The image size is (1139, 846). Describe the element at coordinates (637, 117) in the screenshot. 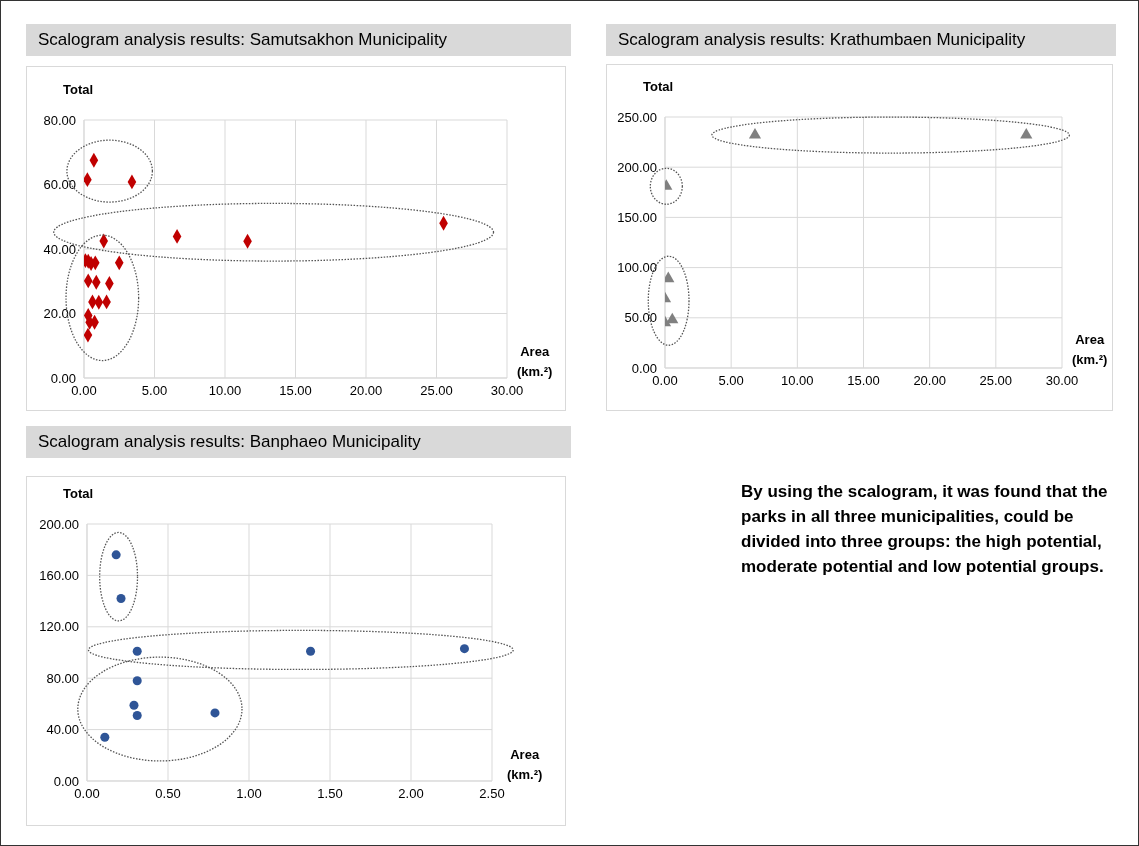

I see `y-tick-label: 250.00` at that location.